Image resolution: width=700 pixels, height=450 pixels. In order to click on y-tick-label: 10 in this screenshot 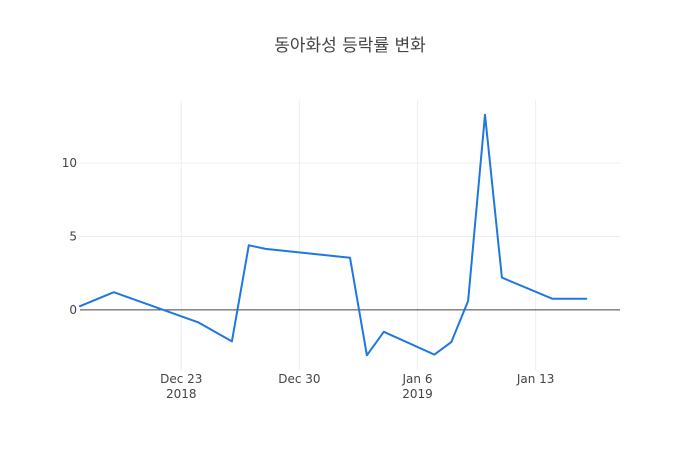, I will do `click(69, 163)`.